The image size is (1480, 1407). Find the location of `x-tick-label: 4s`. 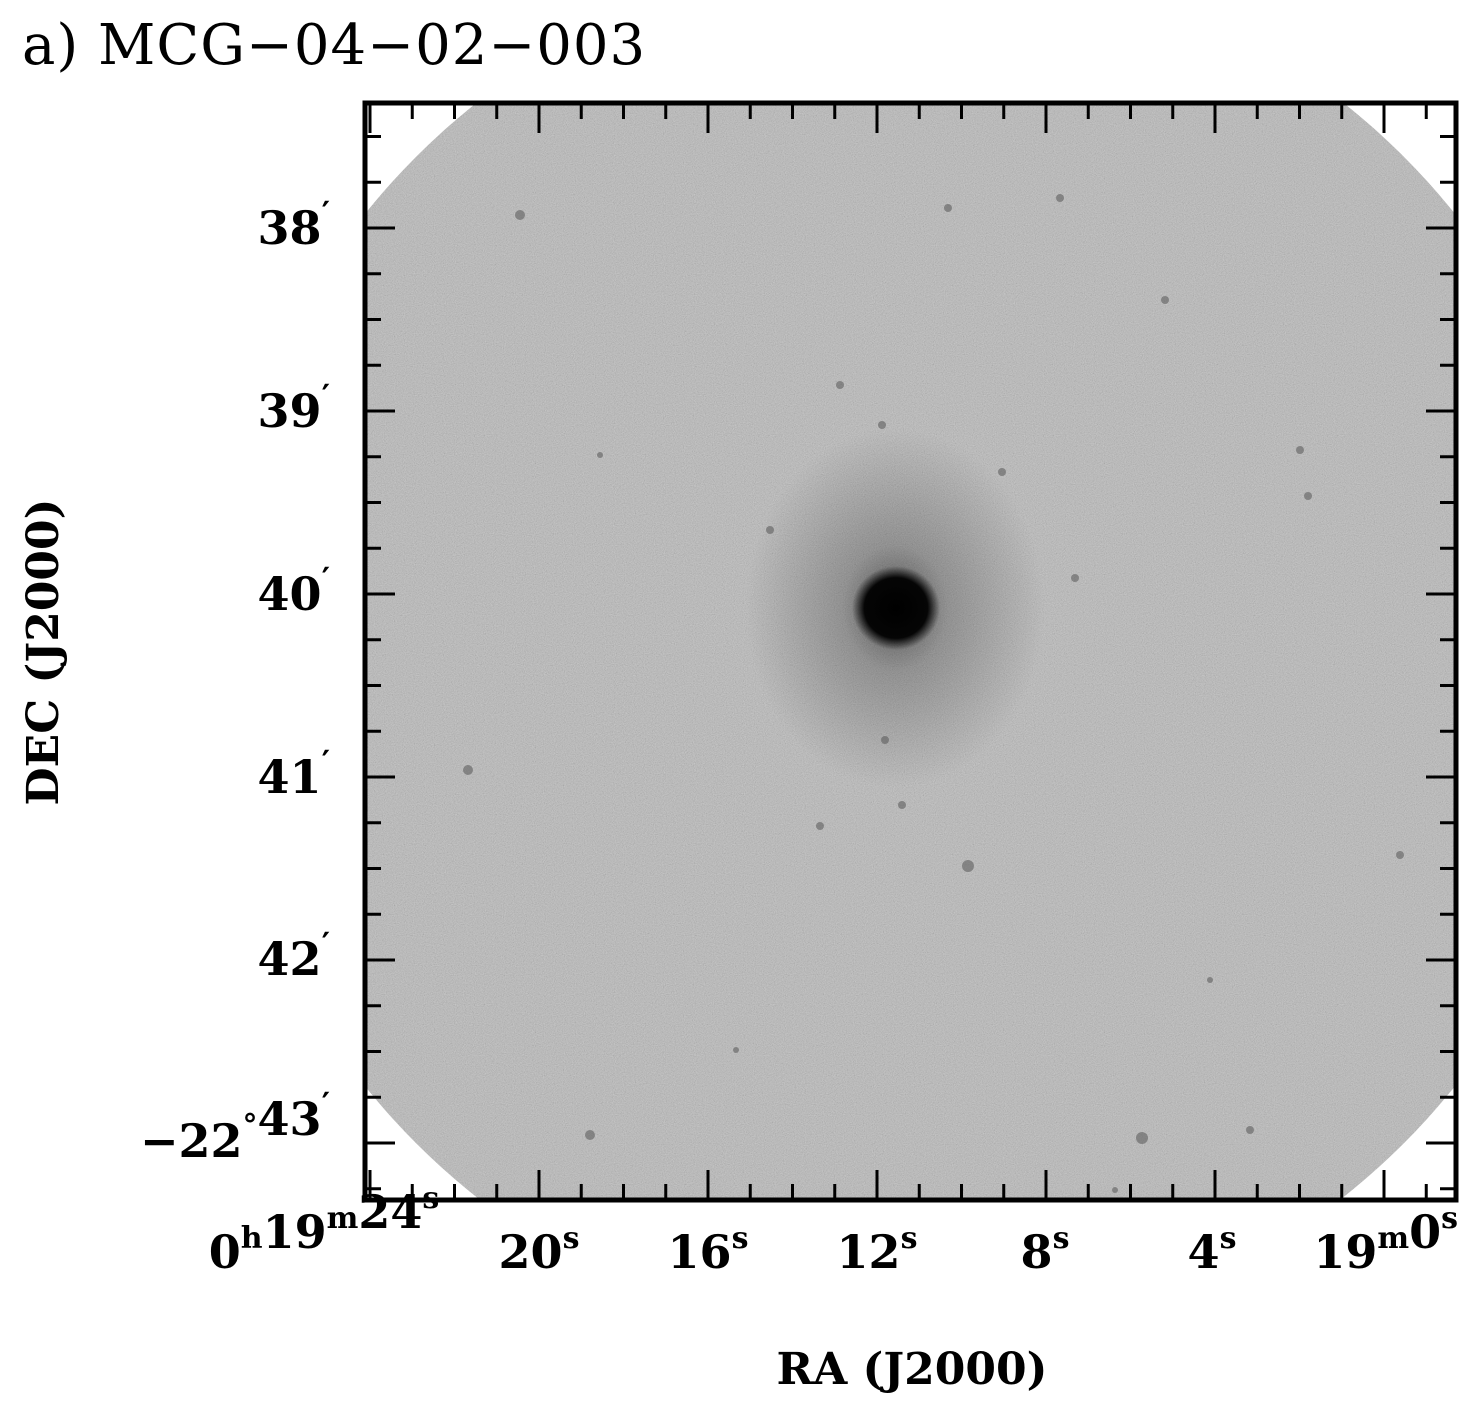

x-tick-label: 4s is located at coordinates (1212, 1250).